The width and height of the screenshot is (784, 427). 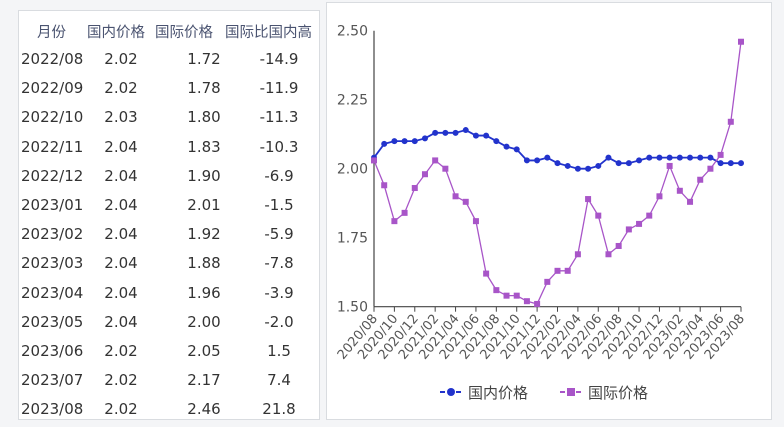 I want to click on cell-diff: 1.5, so click(x=279, y=351).